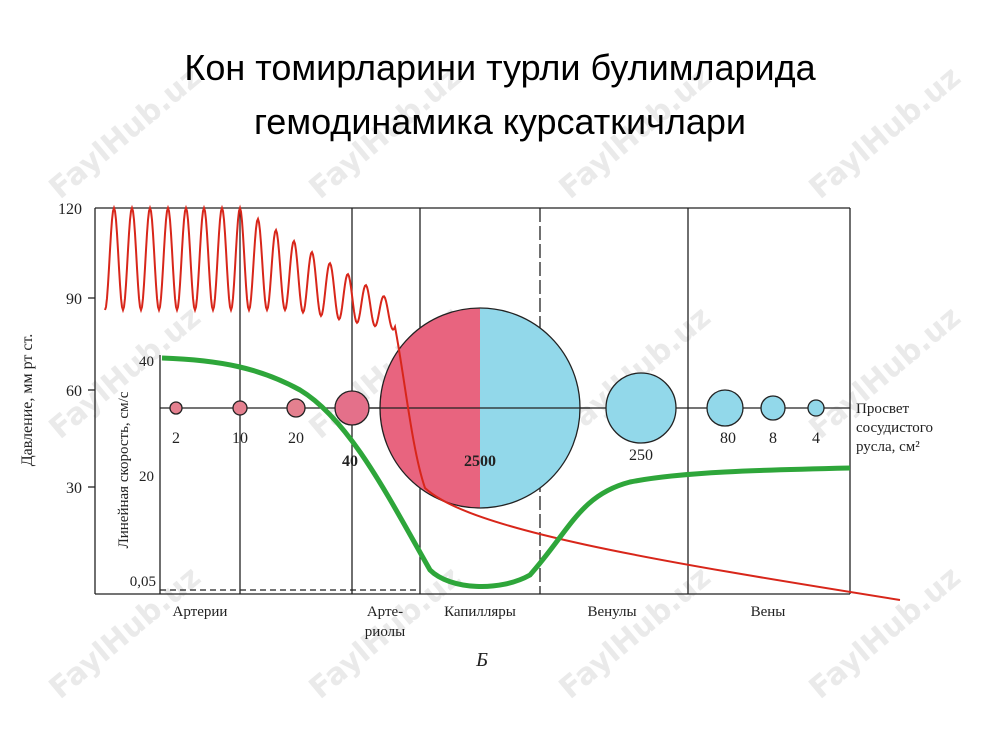 The width and height of the screenshot is (1000, 750). What do you see at coordinates (70, 209) in the screenshot?
I see `pressure-tick: 120` at bounding box center [70, 209].